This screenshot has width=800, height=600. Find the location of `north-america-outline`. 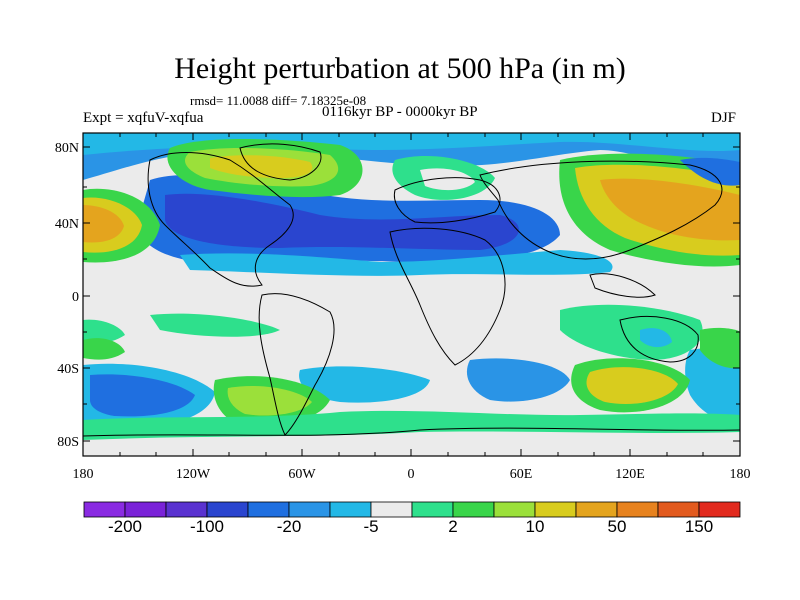

north-america-outline is located at coordinates (220, 219).